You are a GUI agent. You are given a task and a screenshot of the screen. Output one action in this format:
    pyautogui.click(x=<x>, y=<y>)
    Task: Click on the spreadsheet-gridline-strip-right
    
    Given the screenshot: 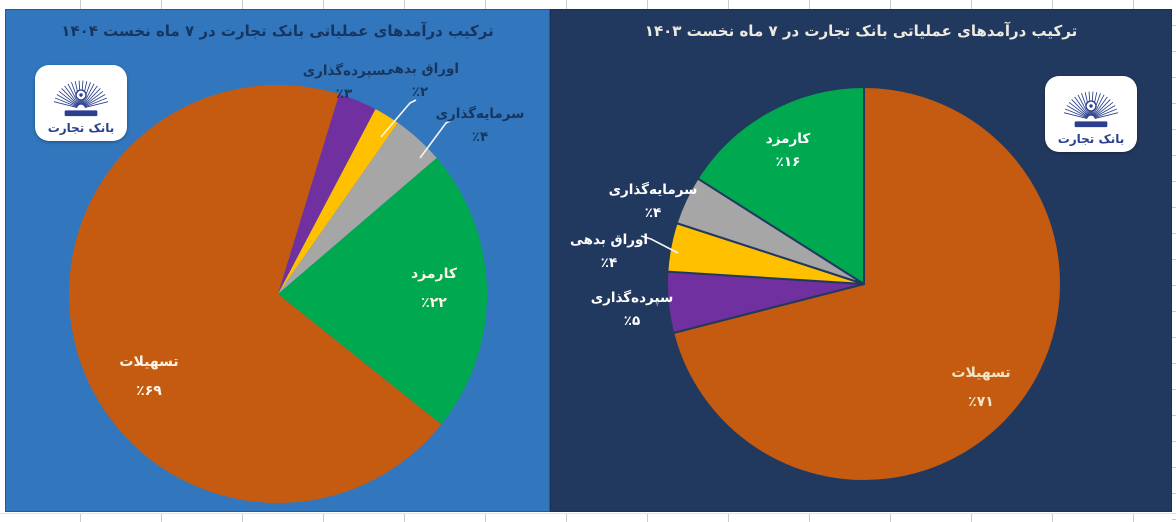 What is the action you would take?
    pyautogui.click(x=1174, y=261)
    